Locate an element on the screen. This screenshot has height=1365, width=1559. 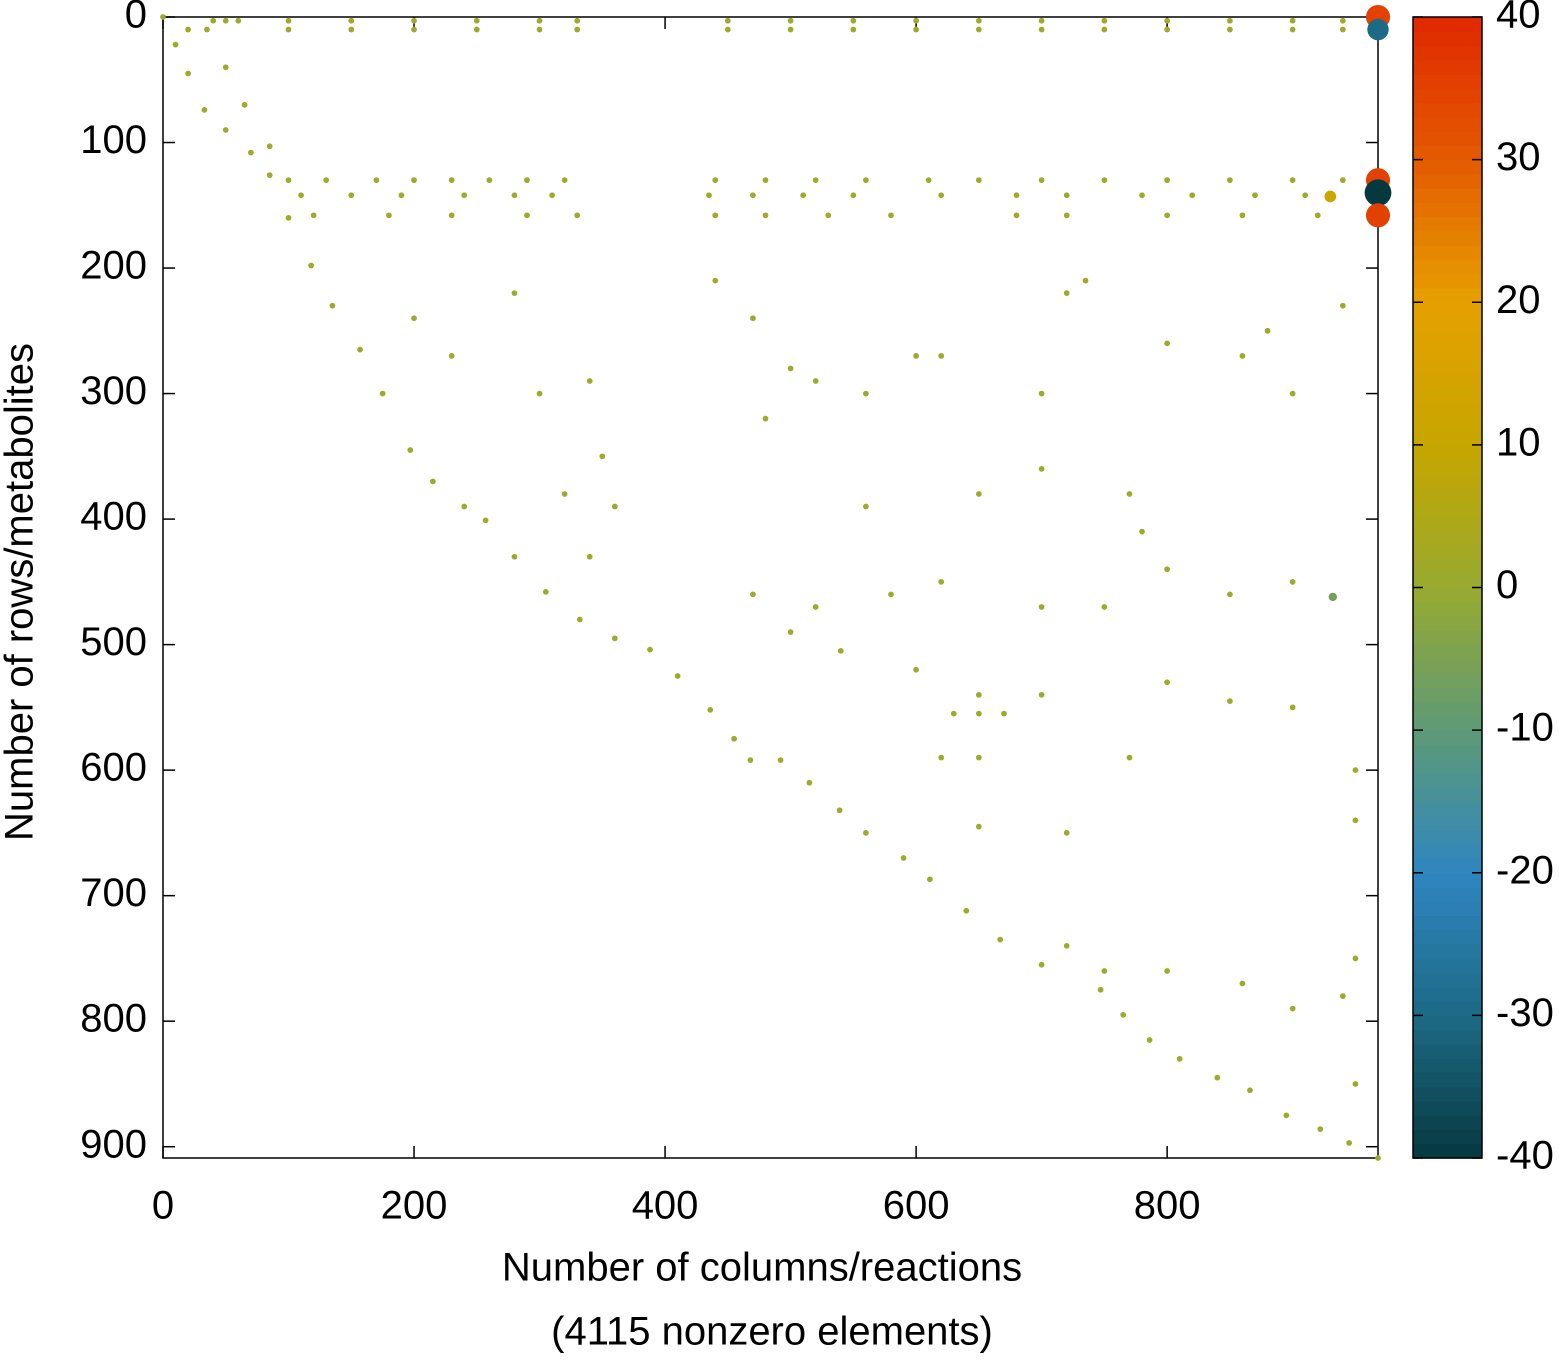
colorbar-tick-label: 30 is located at coordinates (1518, 157).